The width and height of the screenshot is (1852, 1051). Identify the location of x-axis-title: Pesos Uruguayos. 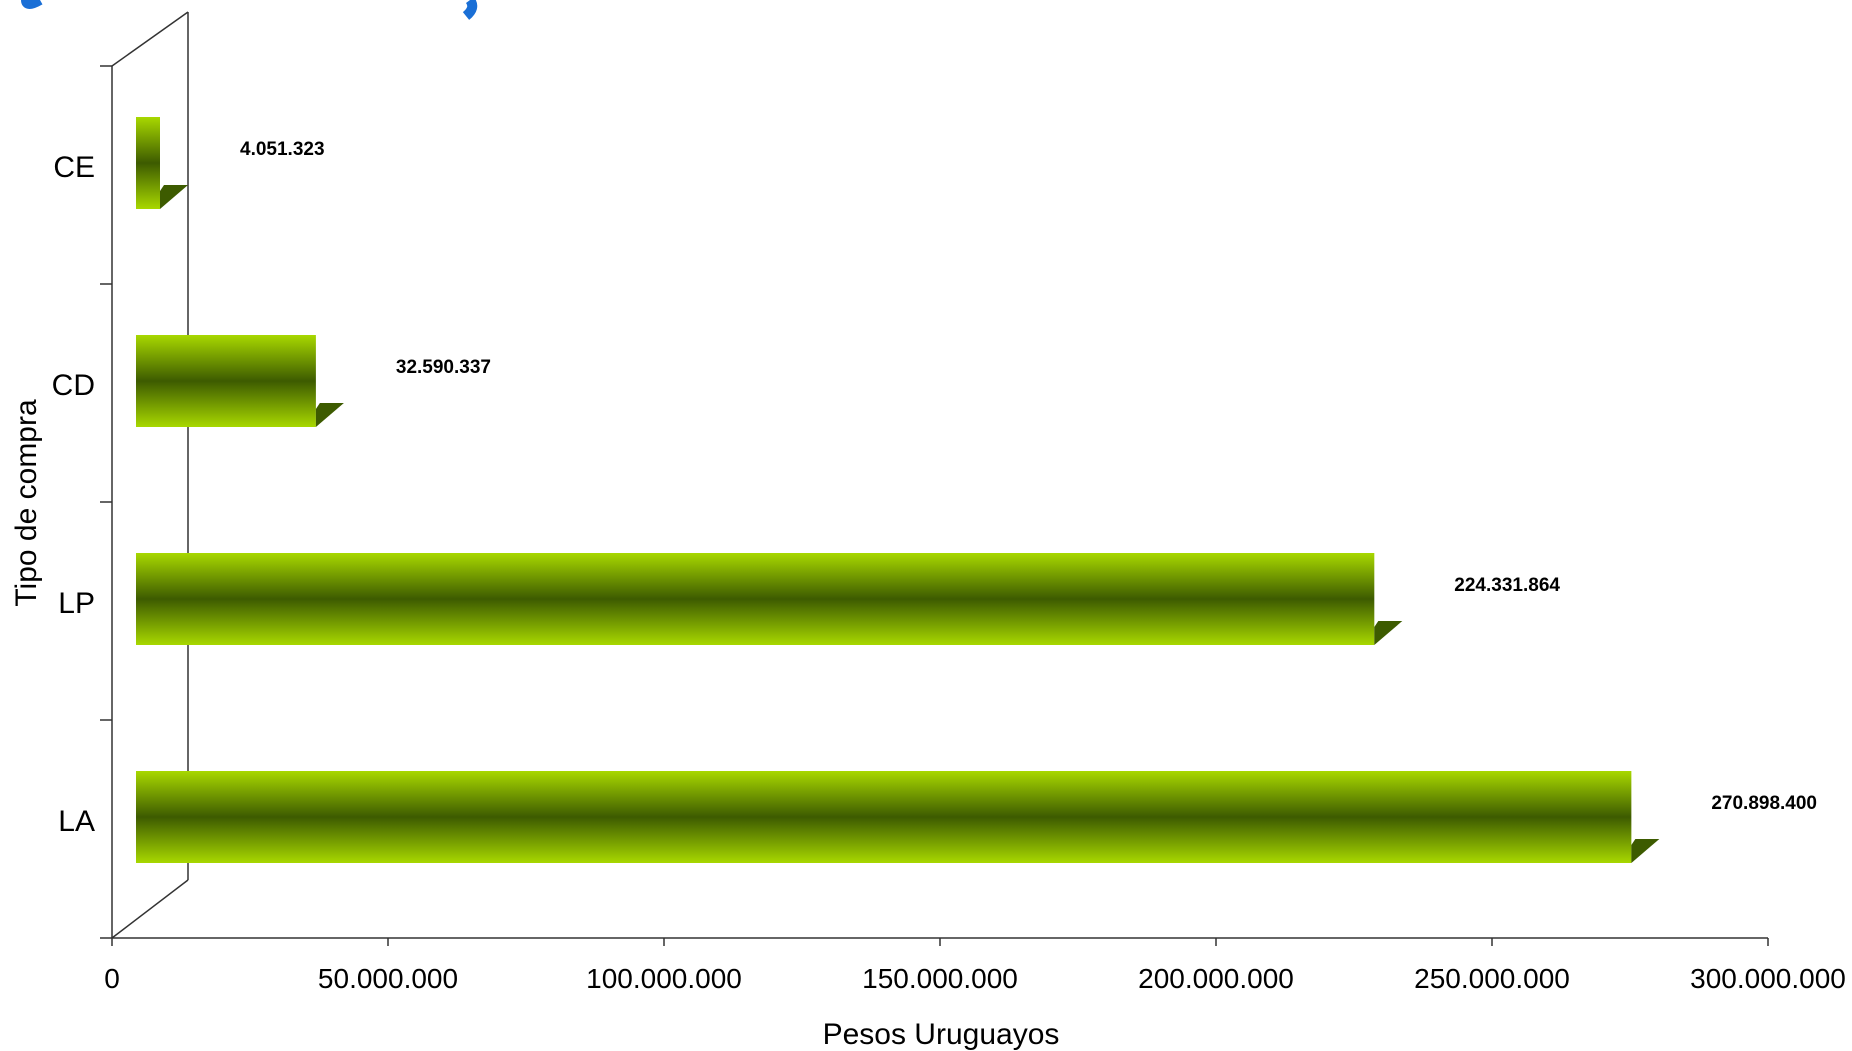
(941, 1034).